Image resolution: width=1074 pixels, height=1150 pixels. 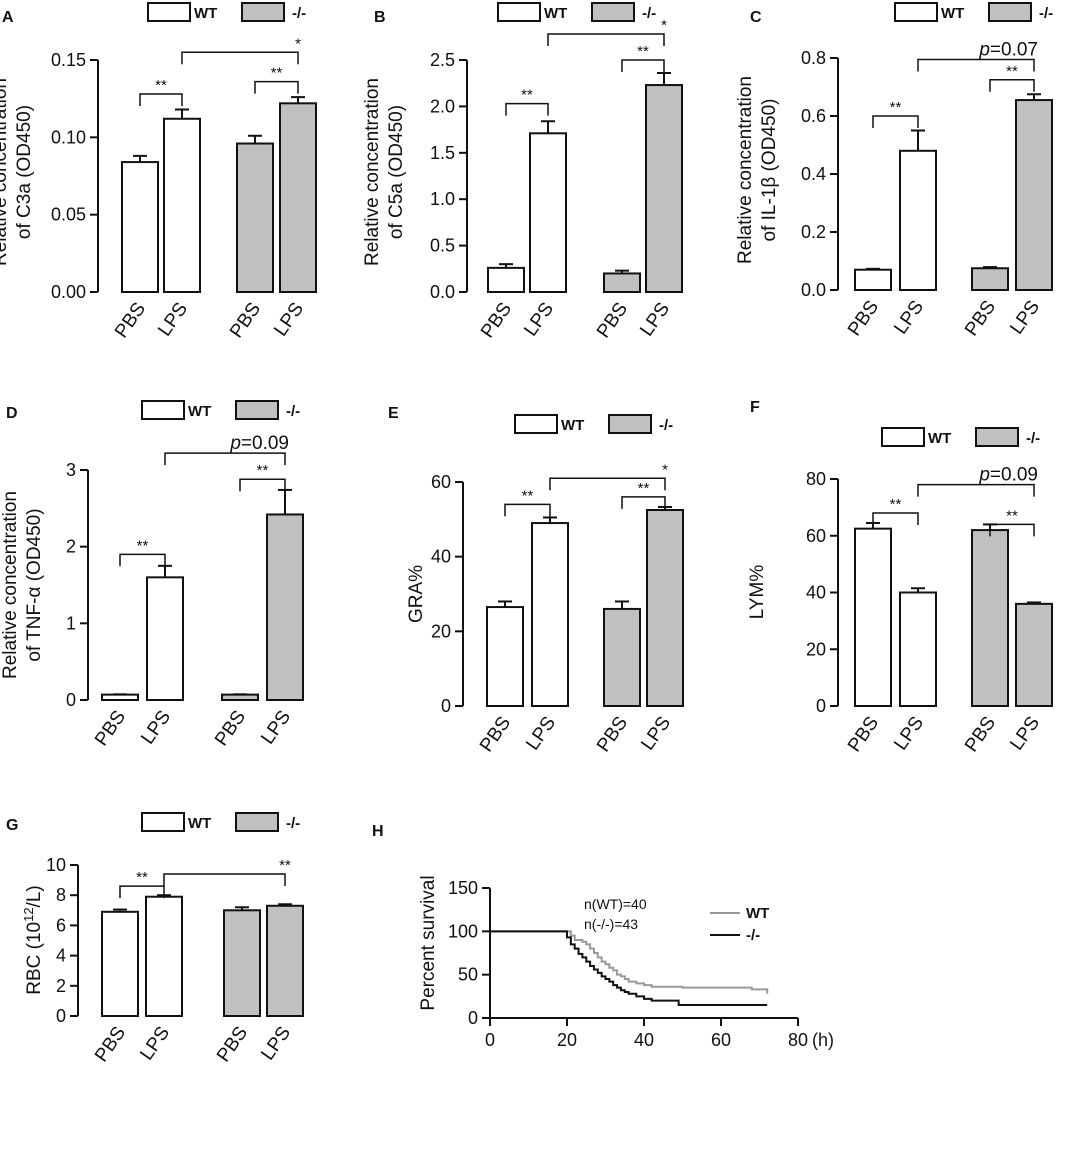 What do you see at coordinates (629, 962) in the screenshot?
I see `survival-curve-wt` at bounding box center [629, 962].